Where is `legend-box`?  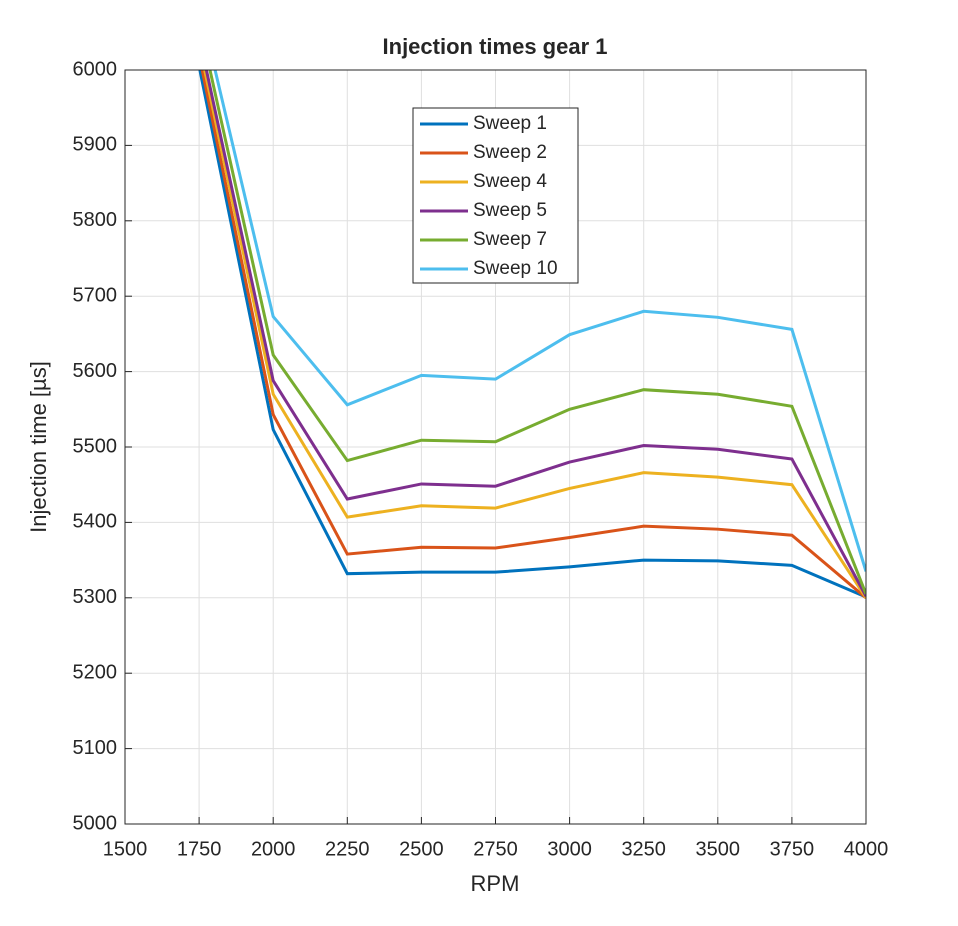
legend-box is located at coordinates (495, 195).